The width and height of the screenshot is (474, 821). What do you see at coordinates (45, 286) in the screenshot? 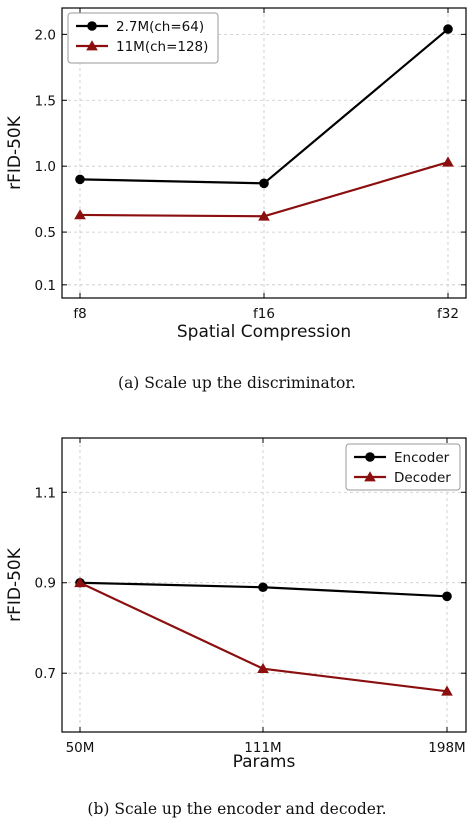
I see `y-tick-label: 0.1` at bounding box center [45, 286].